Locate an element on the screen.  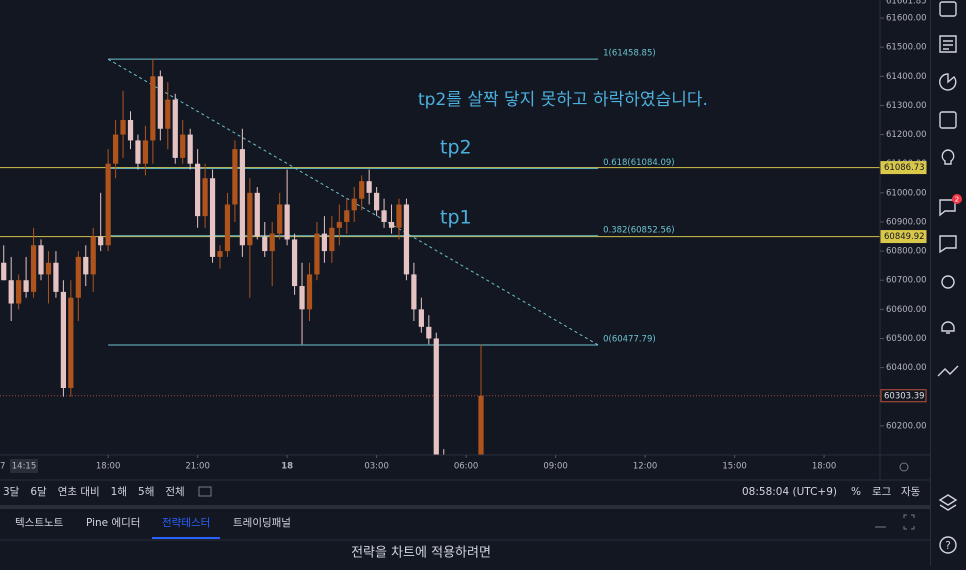
time-tick-label: 12:00 is located at coordinates (645, 467).